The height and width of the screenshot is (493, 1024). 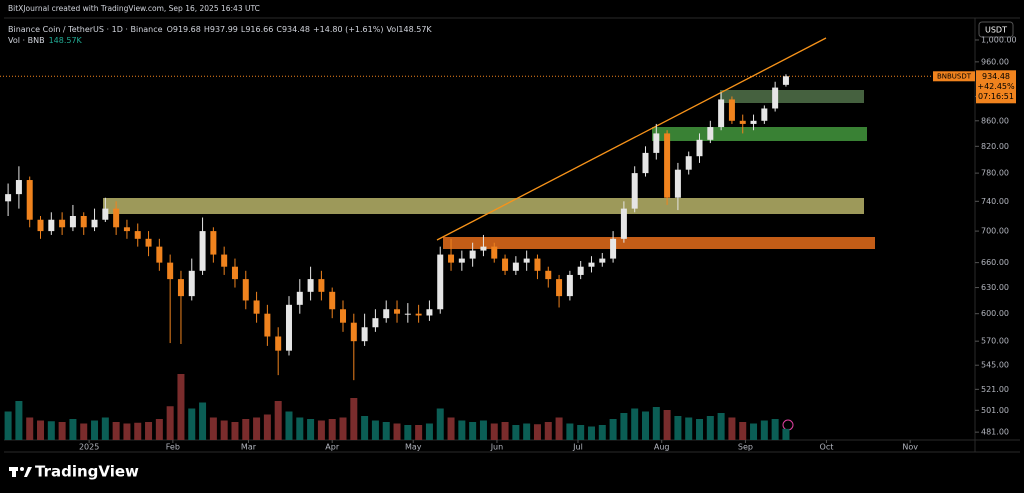 What do you see at coordinates (85, 29) in the screenshot?
I see `symbol-title: Binance Coin / TetherUS · 1D · Binance` at bounding box center [85, 29].